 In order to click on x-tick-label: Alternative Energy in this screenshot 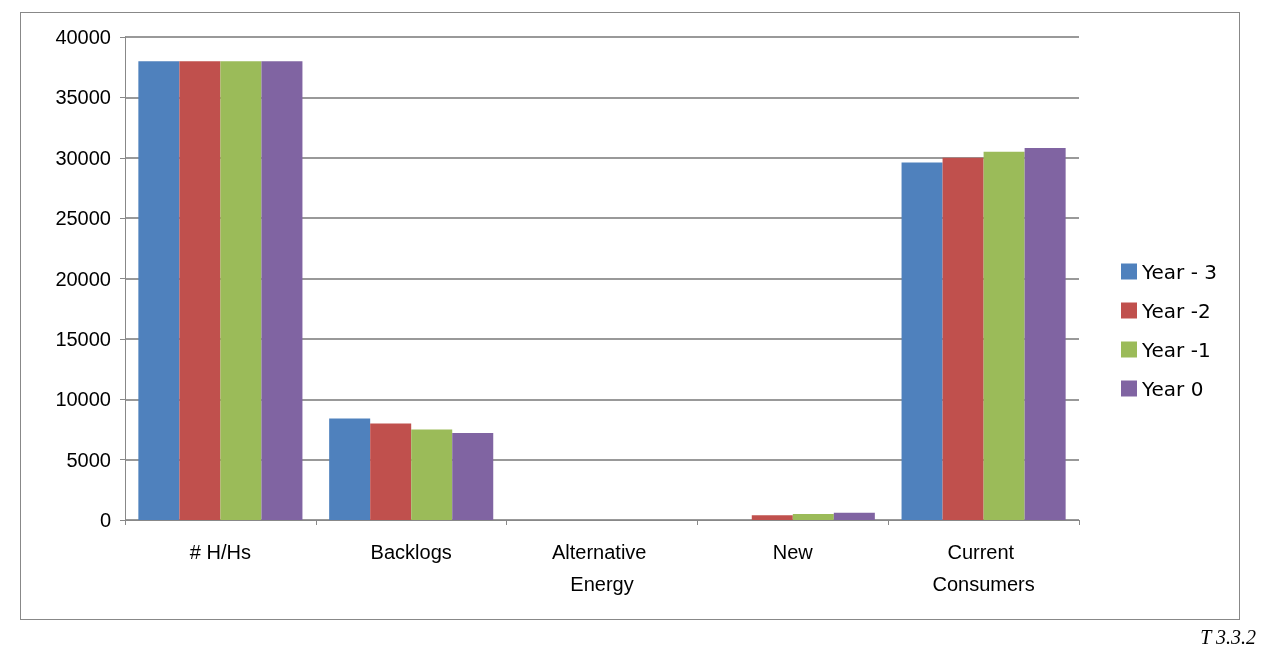, I will do `click(602, 568)`.